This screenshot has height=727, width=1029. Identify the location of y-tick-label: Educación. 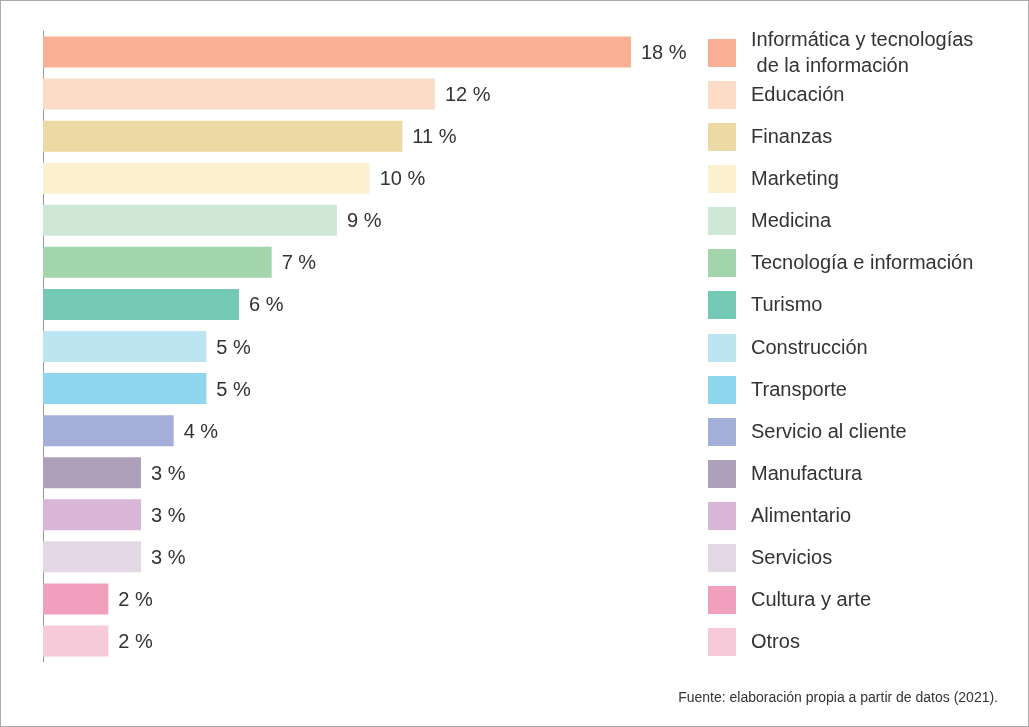
(798, 94).